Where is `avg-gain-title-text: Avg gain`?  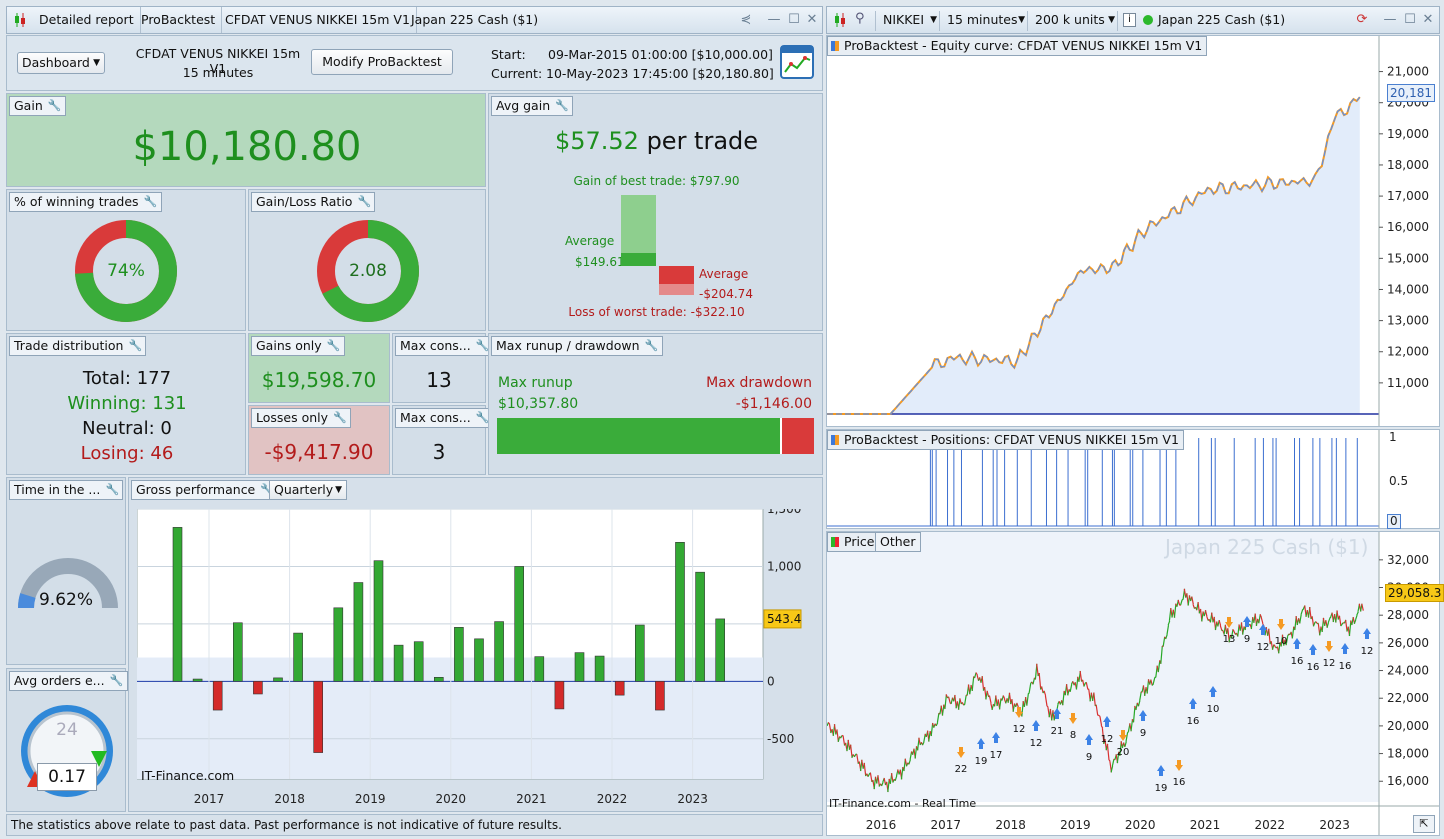
avg-gain-title-text: Avg gain is located at coordinates (523, 105).